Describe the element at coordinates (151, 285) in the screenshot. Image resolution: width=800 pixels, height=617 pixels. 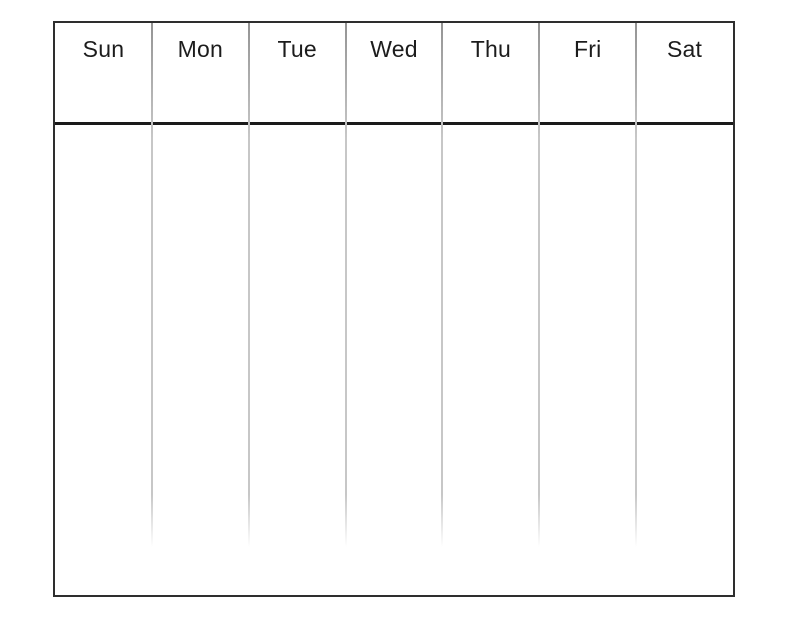
I see `column-divider-sun-mon` at that location.